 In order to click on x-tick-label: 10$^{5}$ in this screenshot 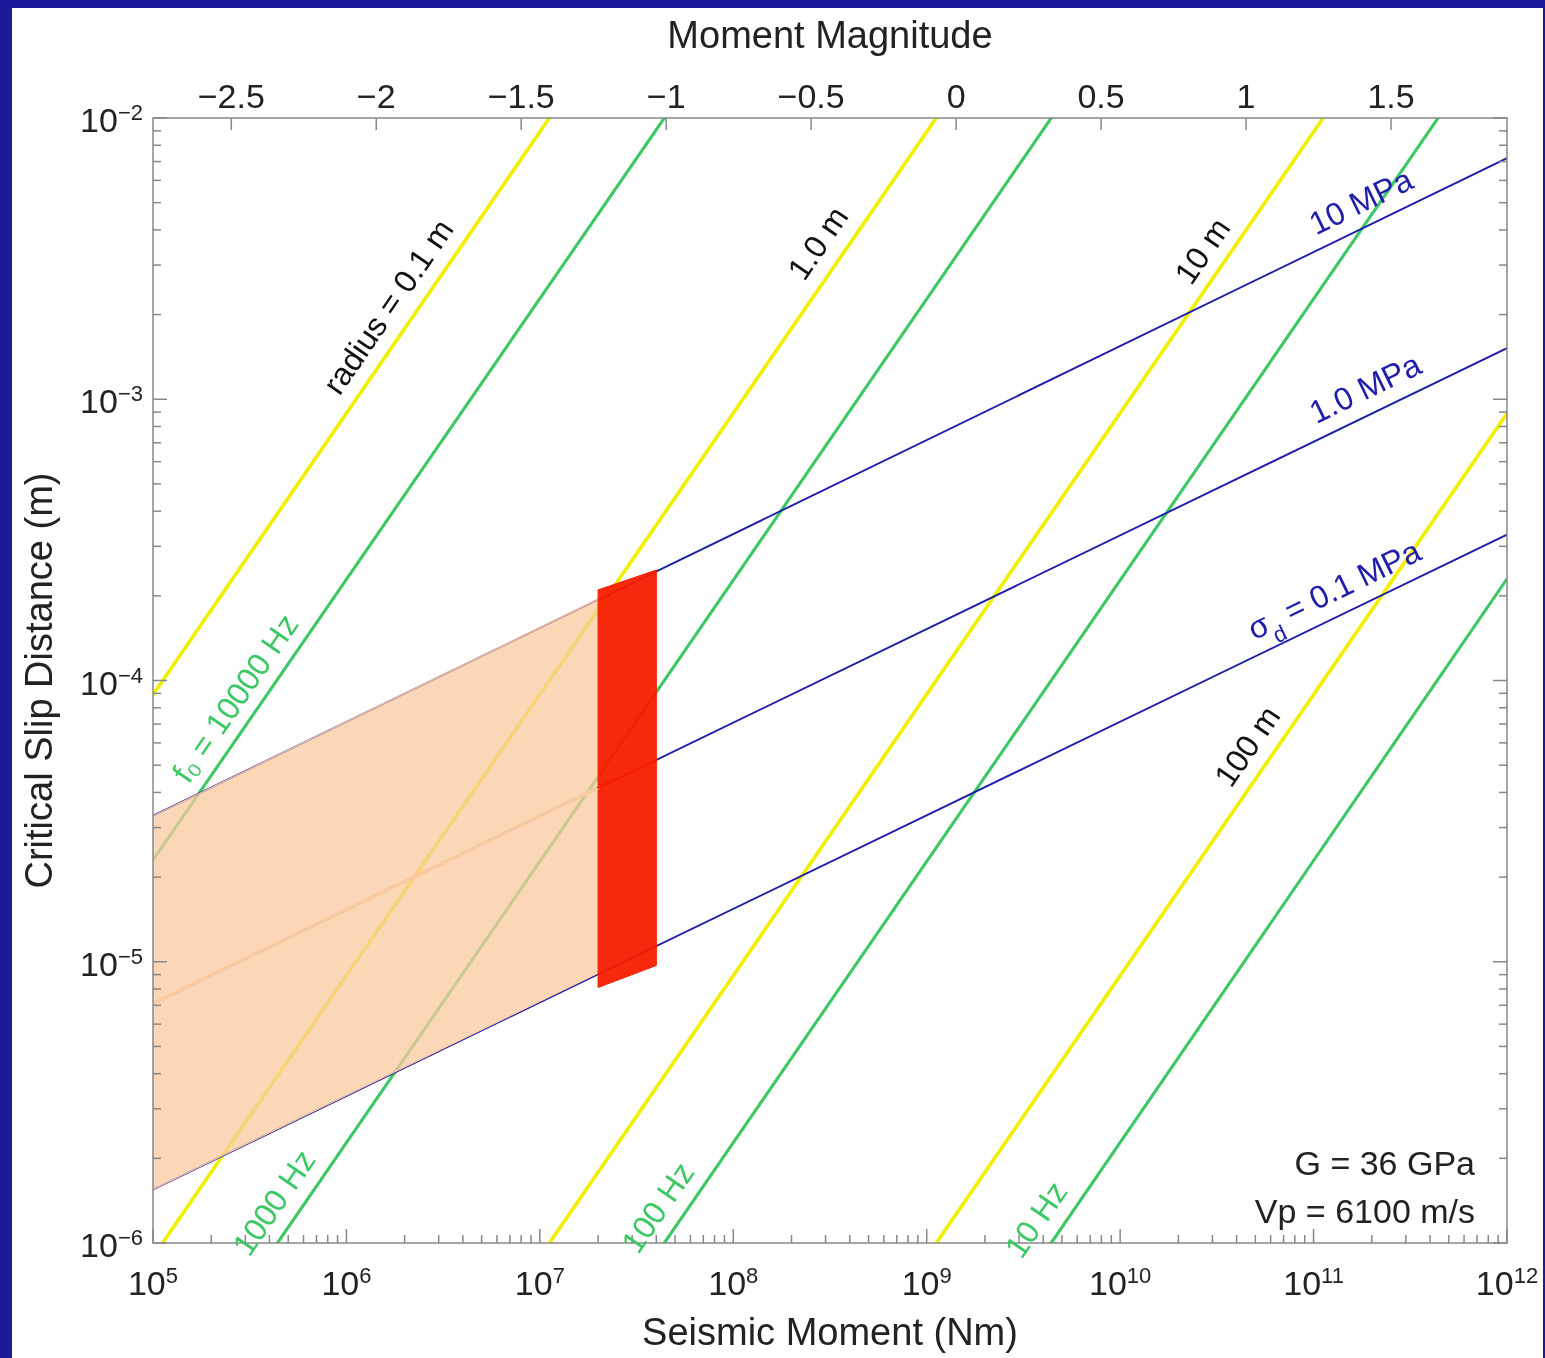, I will do `click(153, 1282)`.